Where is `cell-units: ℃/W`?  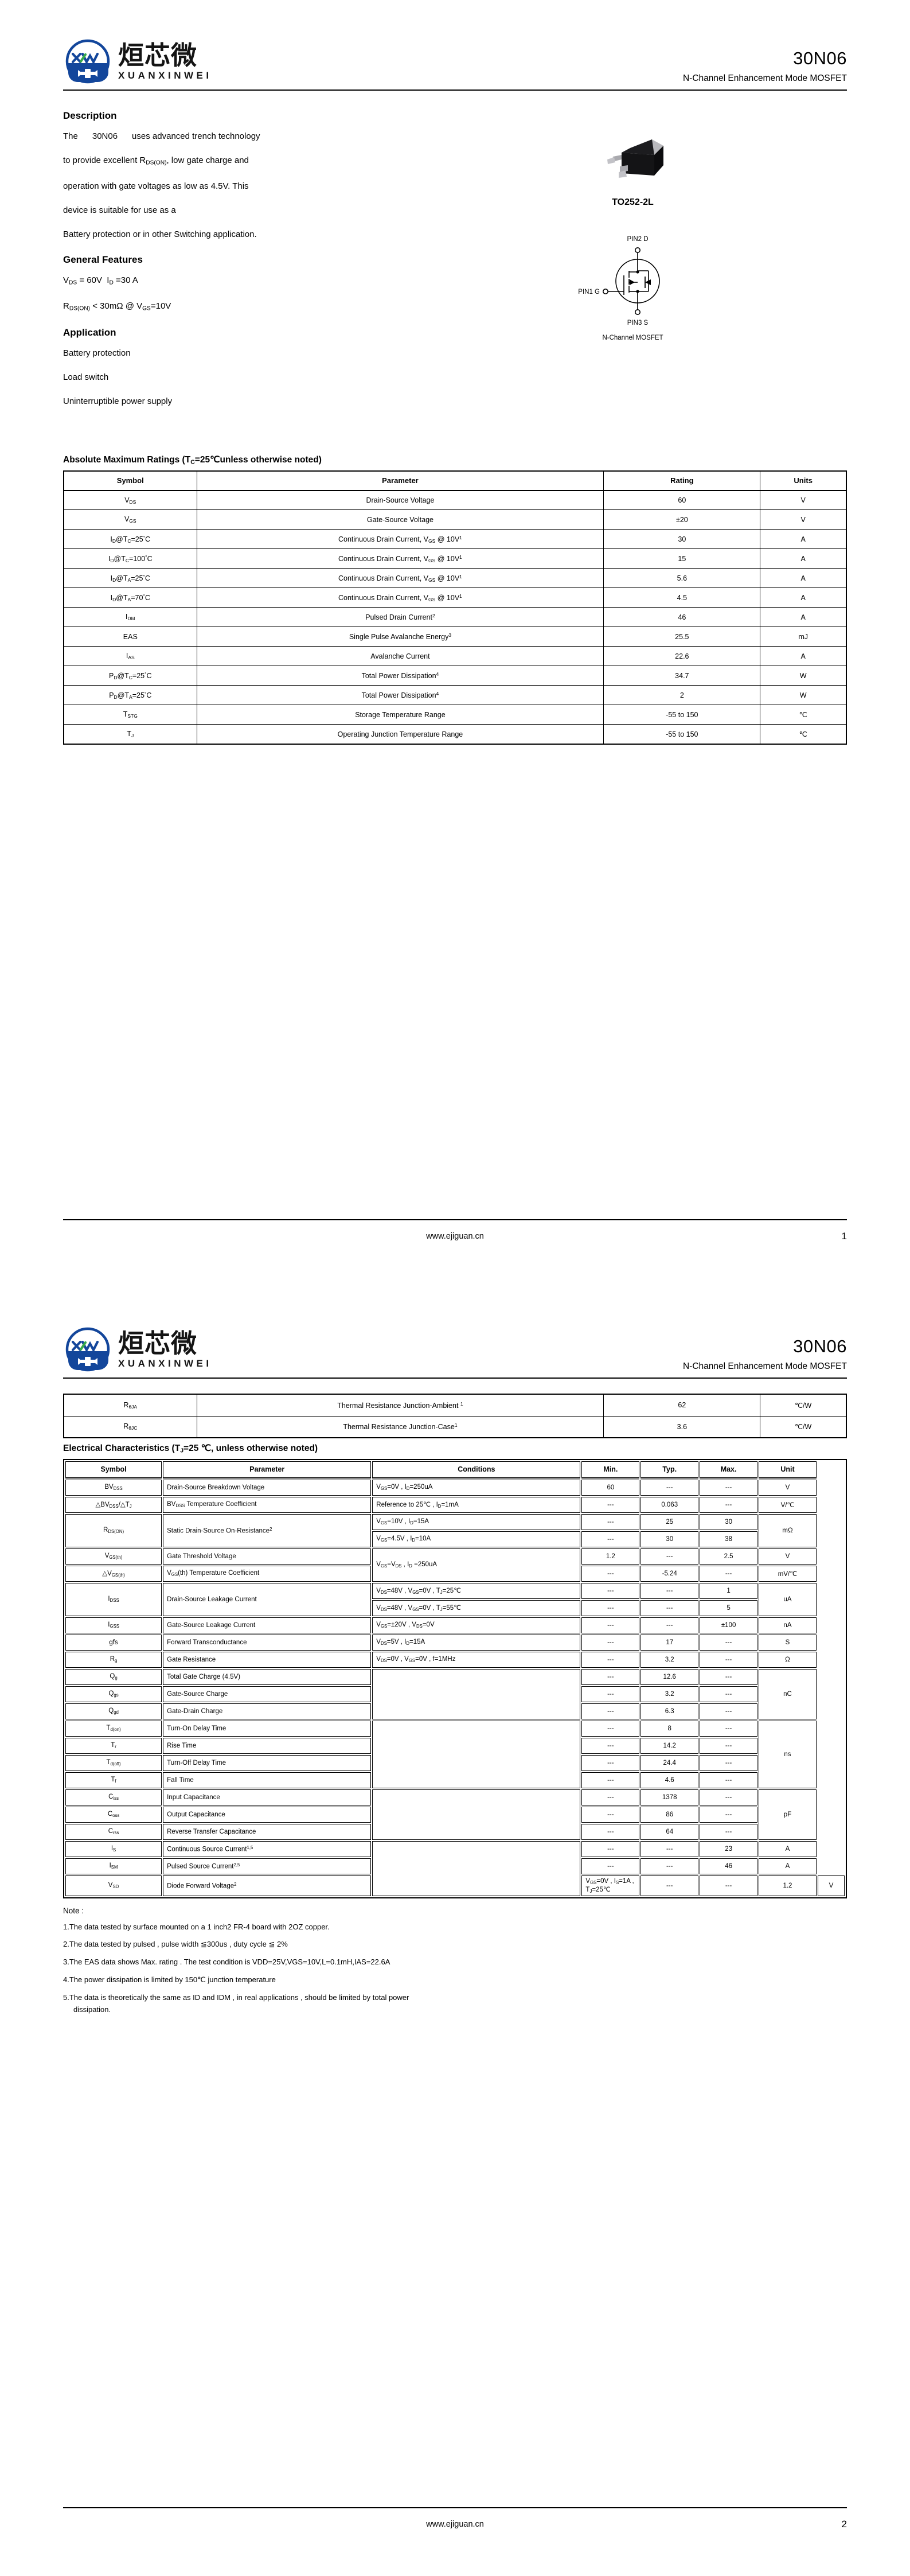
cell-units: ℃/W is located at coordinates (803, 1426).